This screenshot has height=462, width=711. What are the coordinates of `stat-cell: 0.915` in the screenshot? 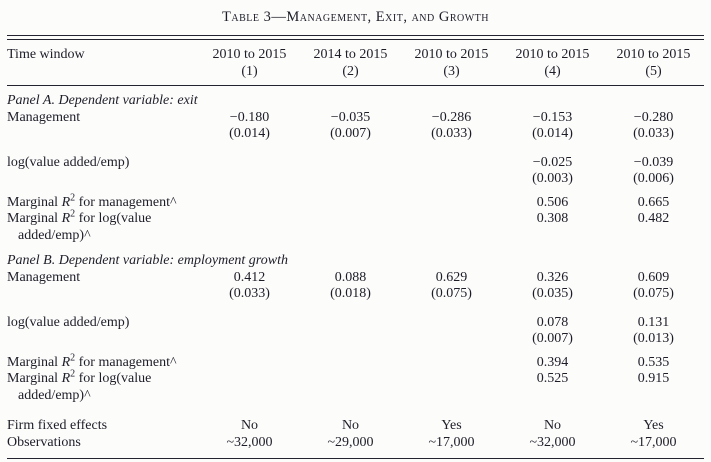 It's located at (653, 378).